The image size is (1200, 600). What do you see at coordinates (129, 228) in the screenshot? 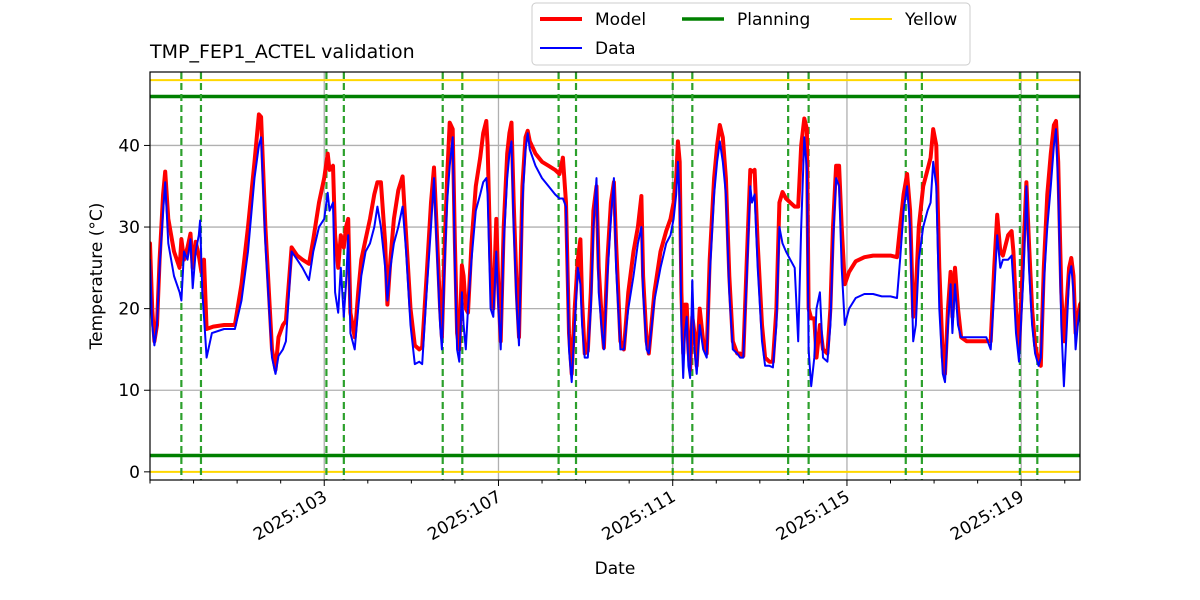
I see `y-tick-label: 30` at bounding box center [129, 228].